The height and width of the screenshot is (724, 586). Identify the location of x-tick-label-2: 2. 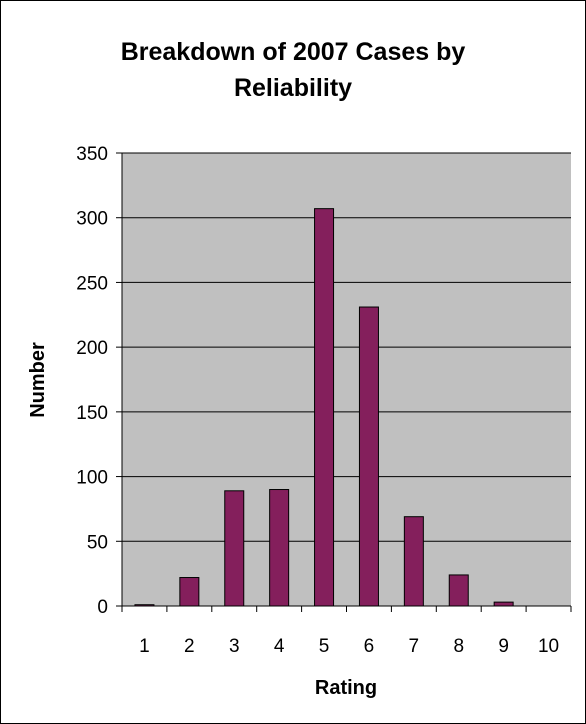
(189, 646).